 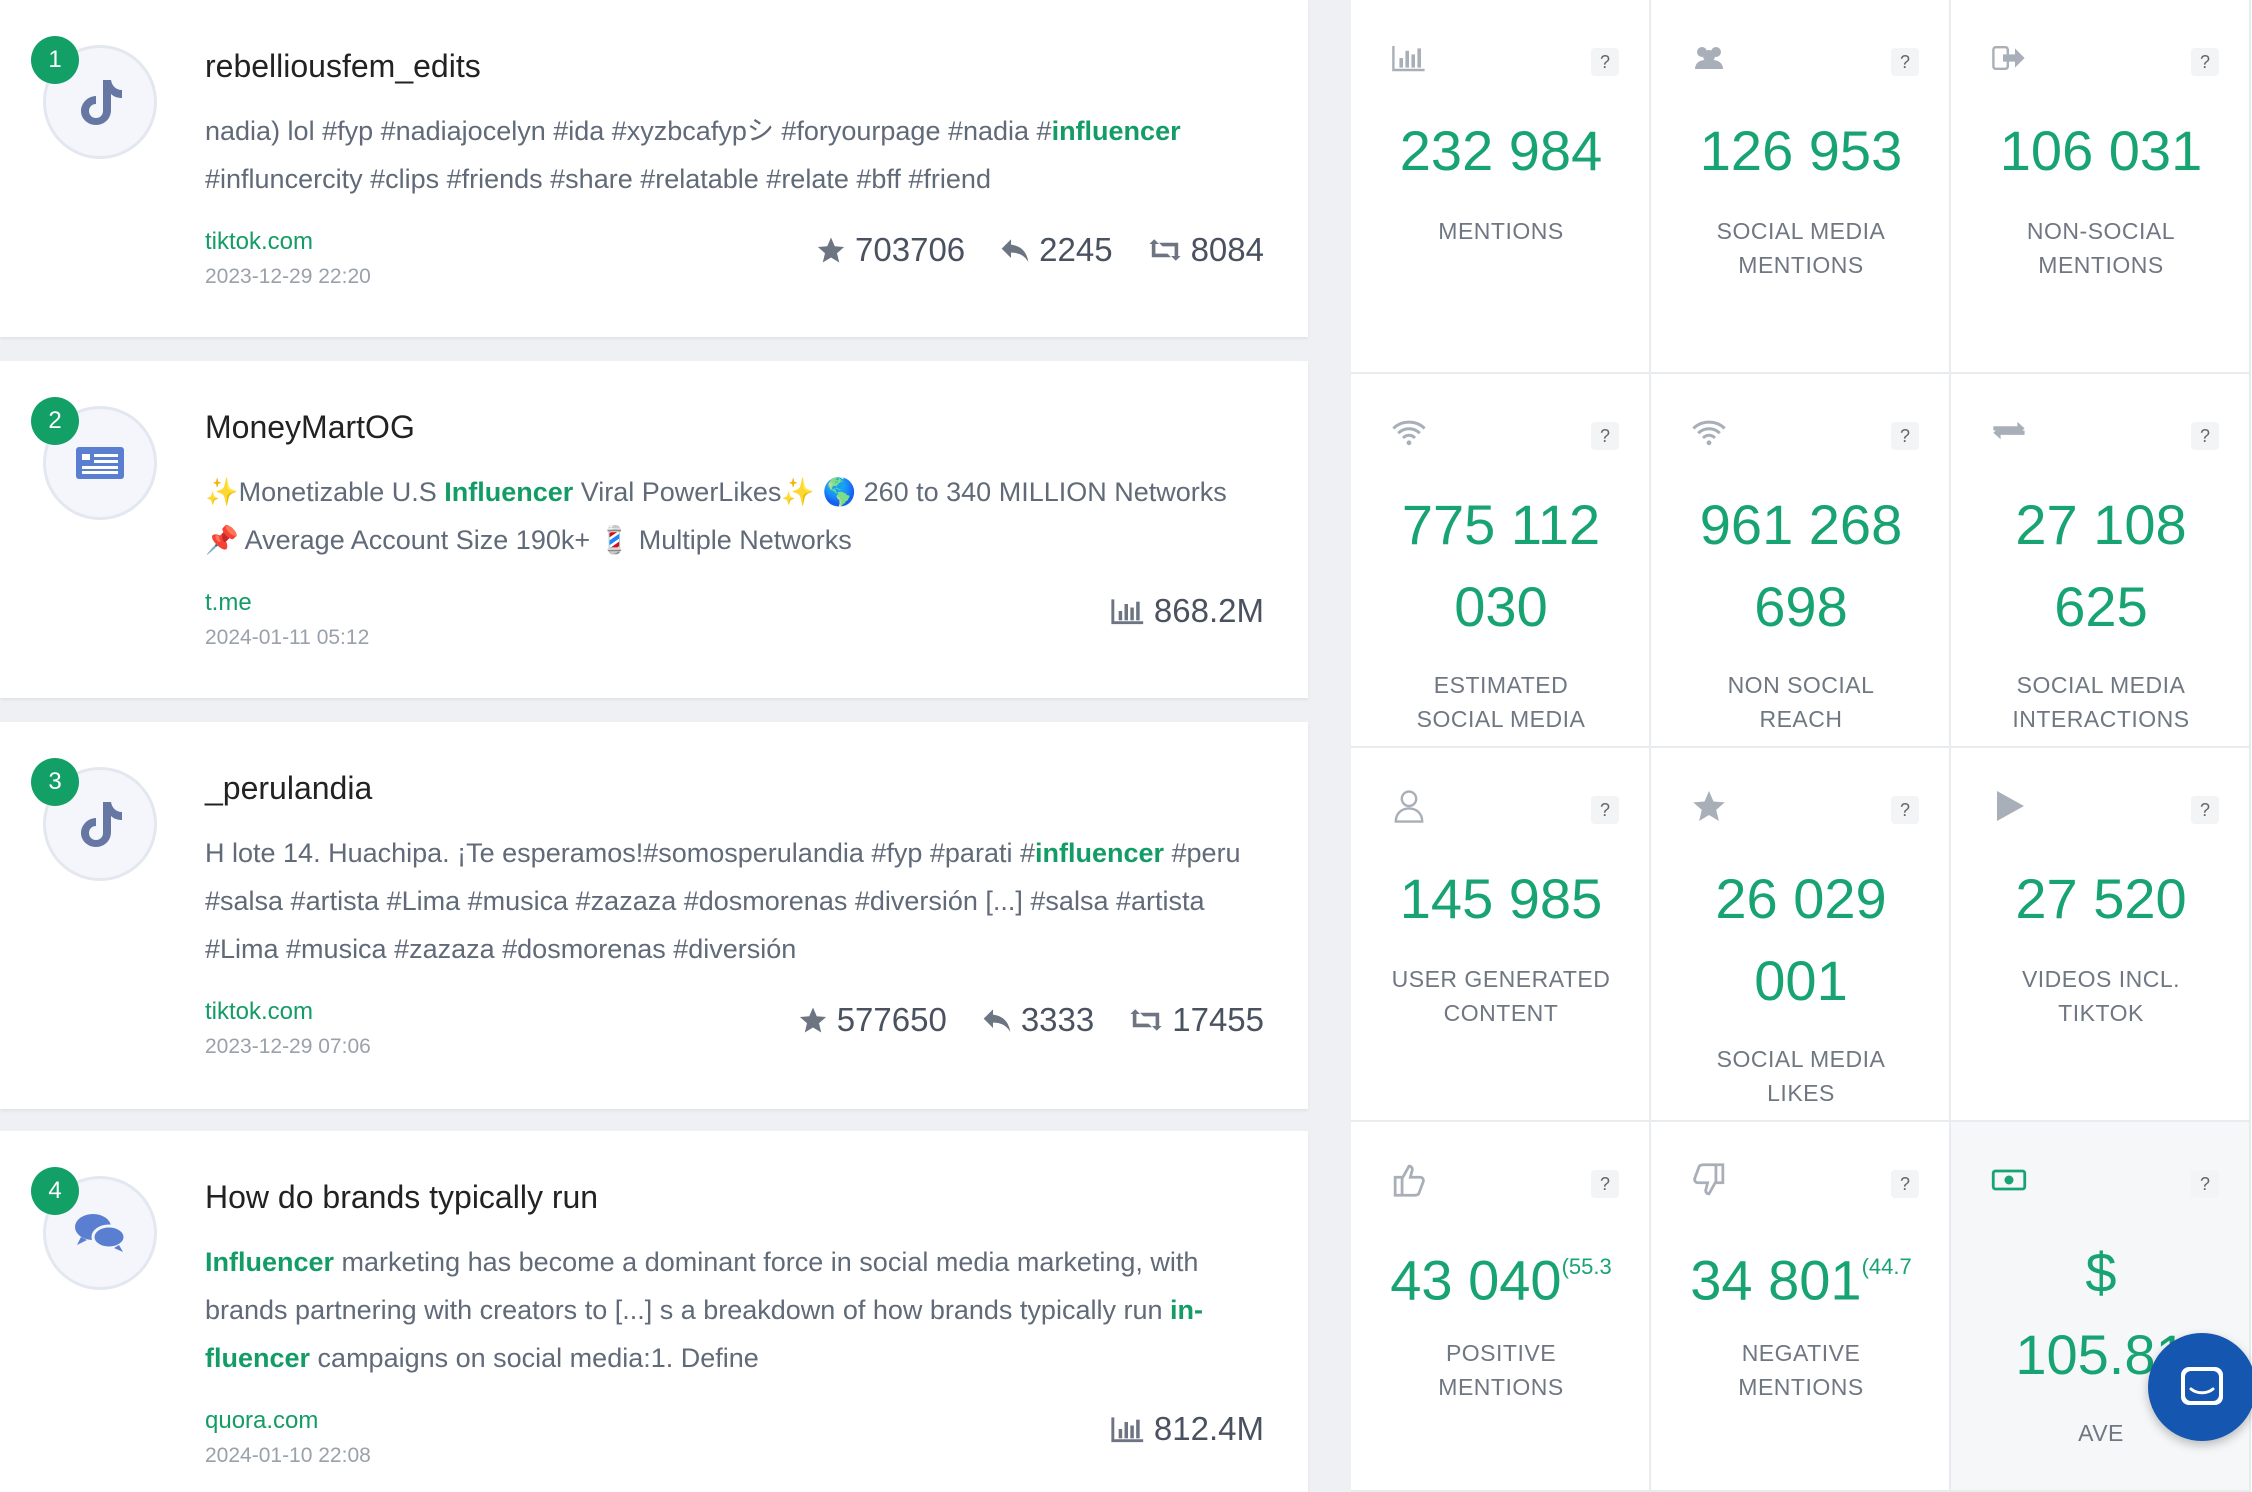 I want to click on value-line: 26 029, so click(x=1801, y=898).